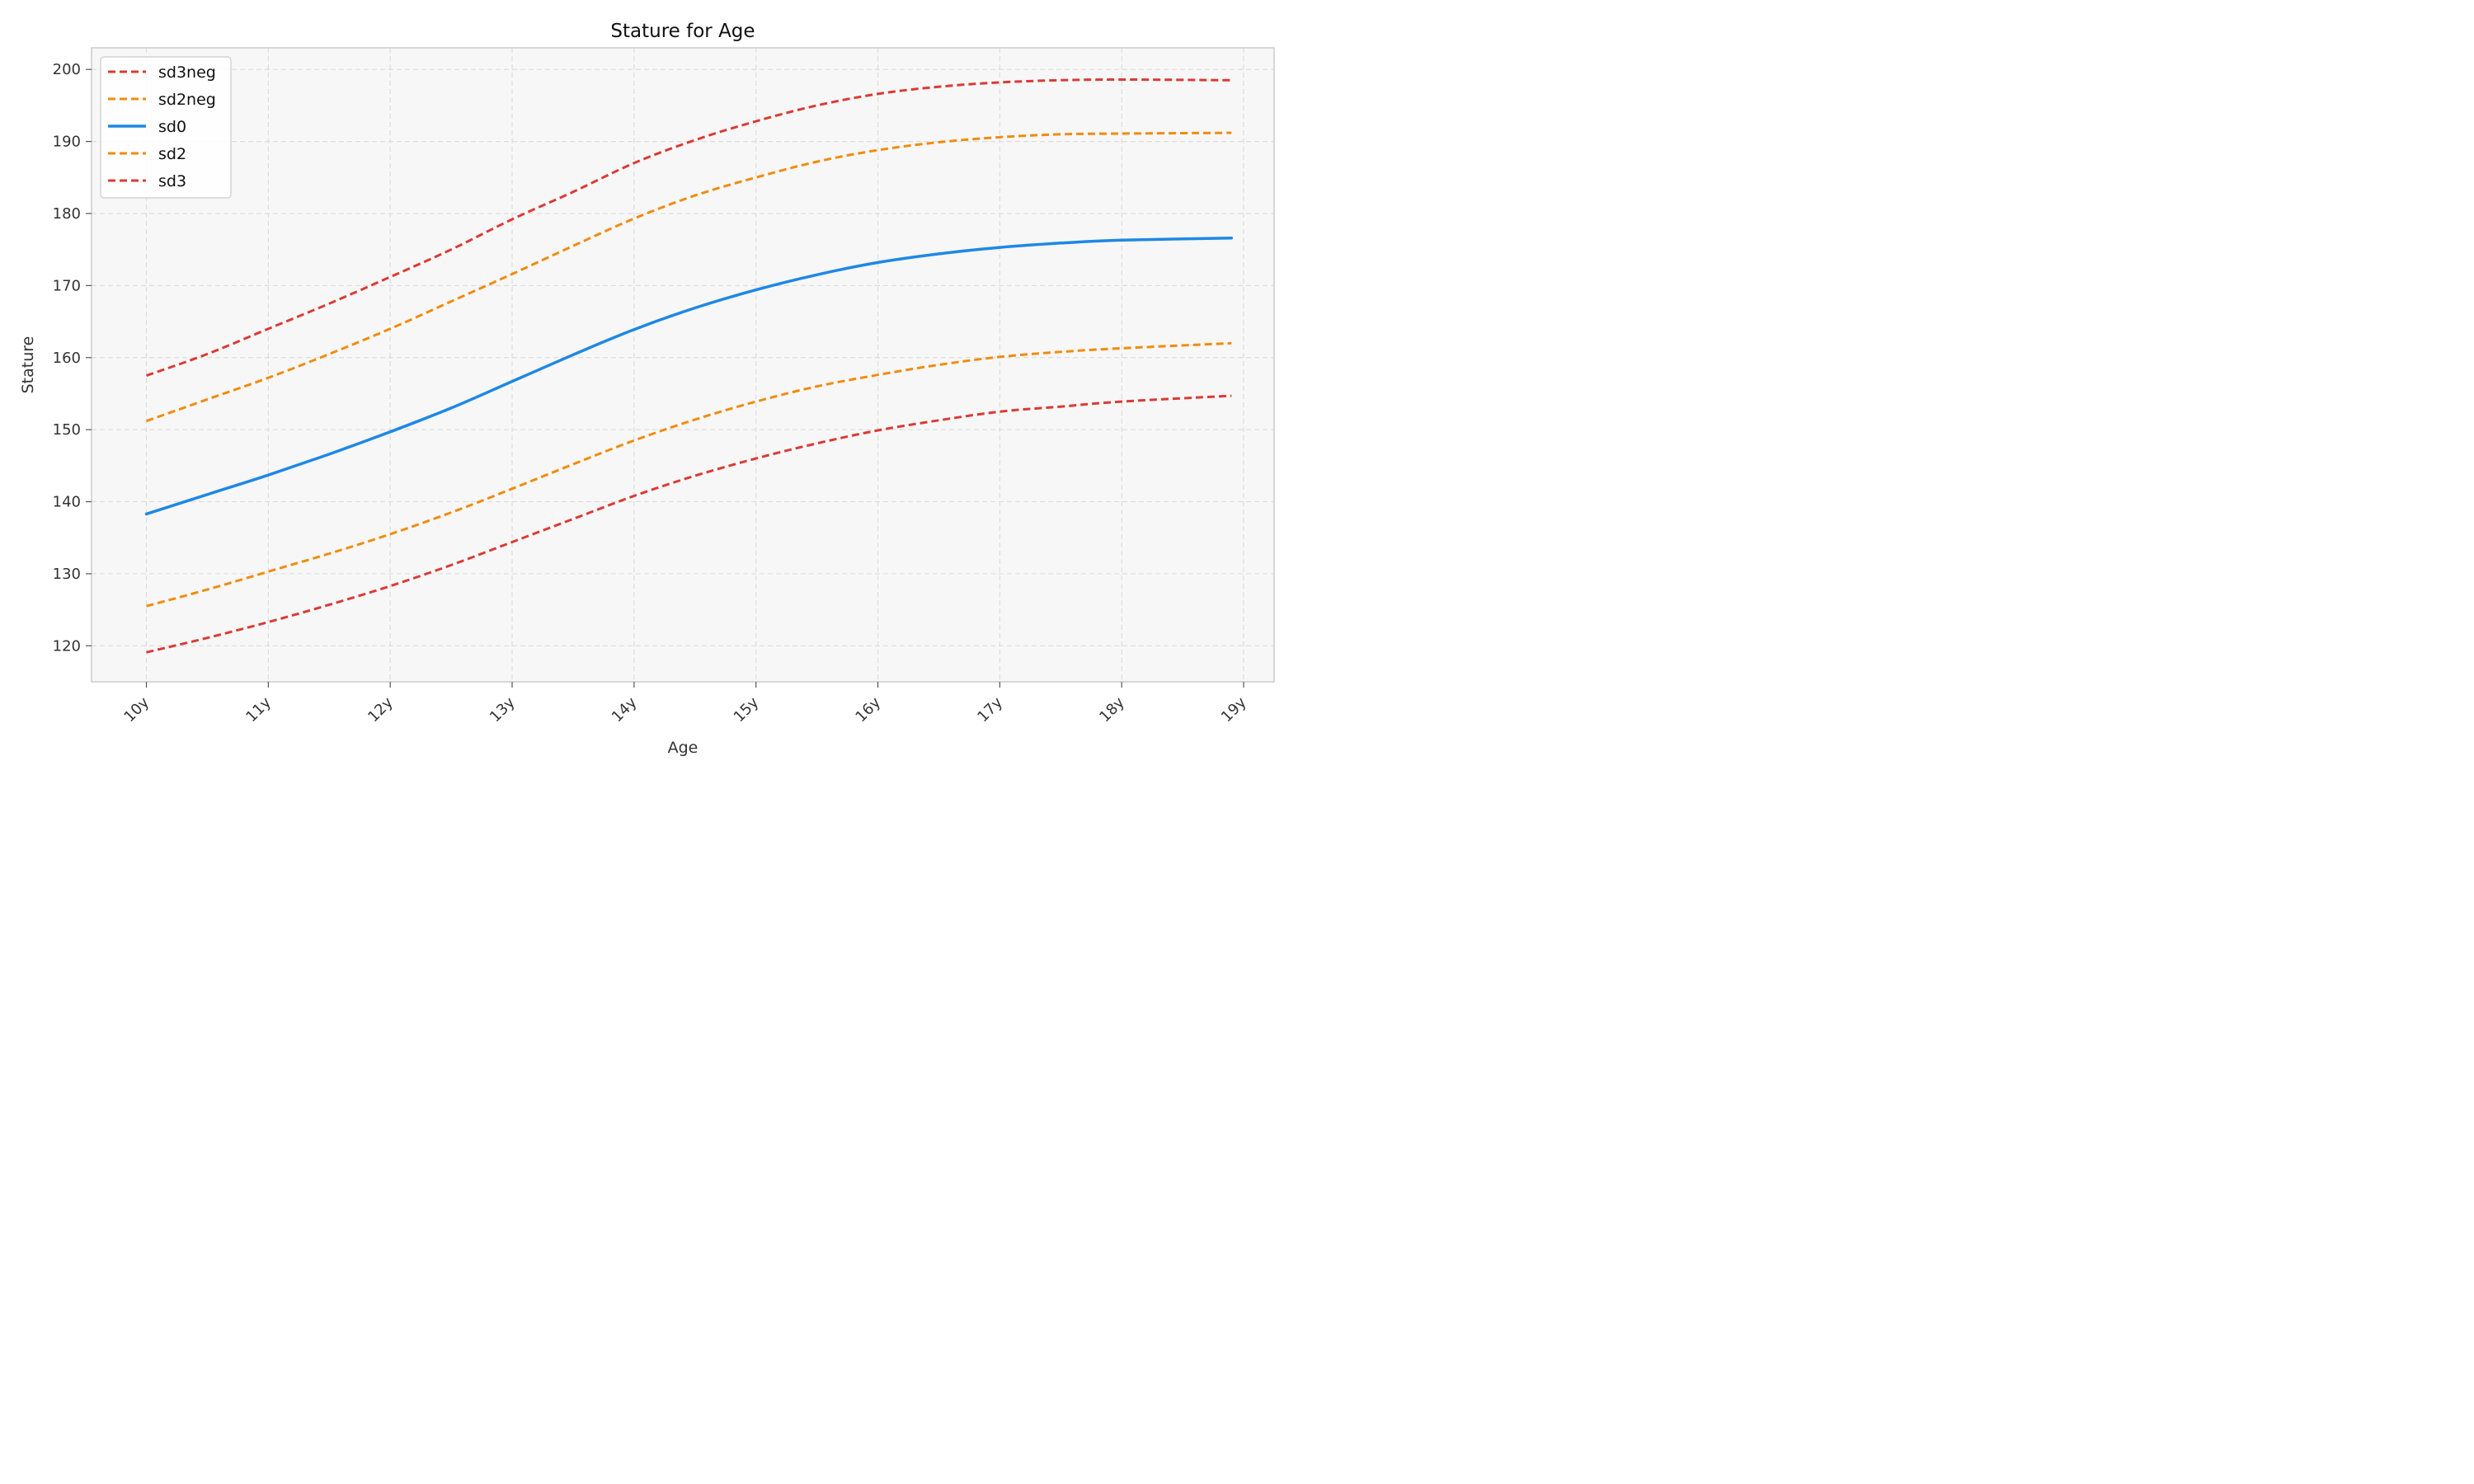  What do you see at coordinates (67, 646) in the screenshot?
I see `y-tick-label: 120` at bounding box center [67, 646].